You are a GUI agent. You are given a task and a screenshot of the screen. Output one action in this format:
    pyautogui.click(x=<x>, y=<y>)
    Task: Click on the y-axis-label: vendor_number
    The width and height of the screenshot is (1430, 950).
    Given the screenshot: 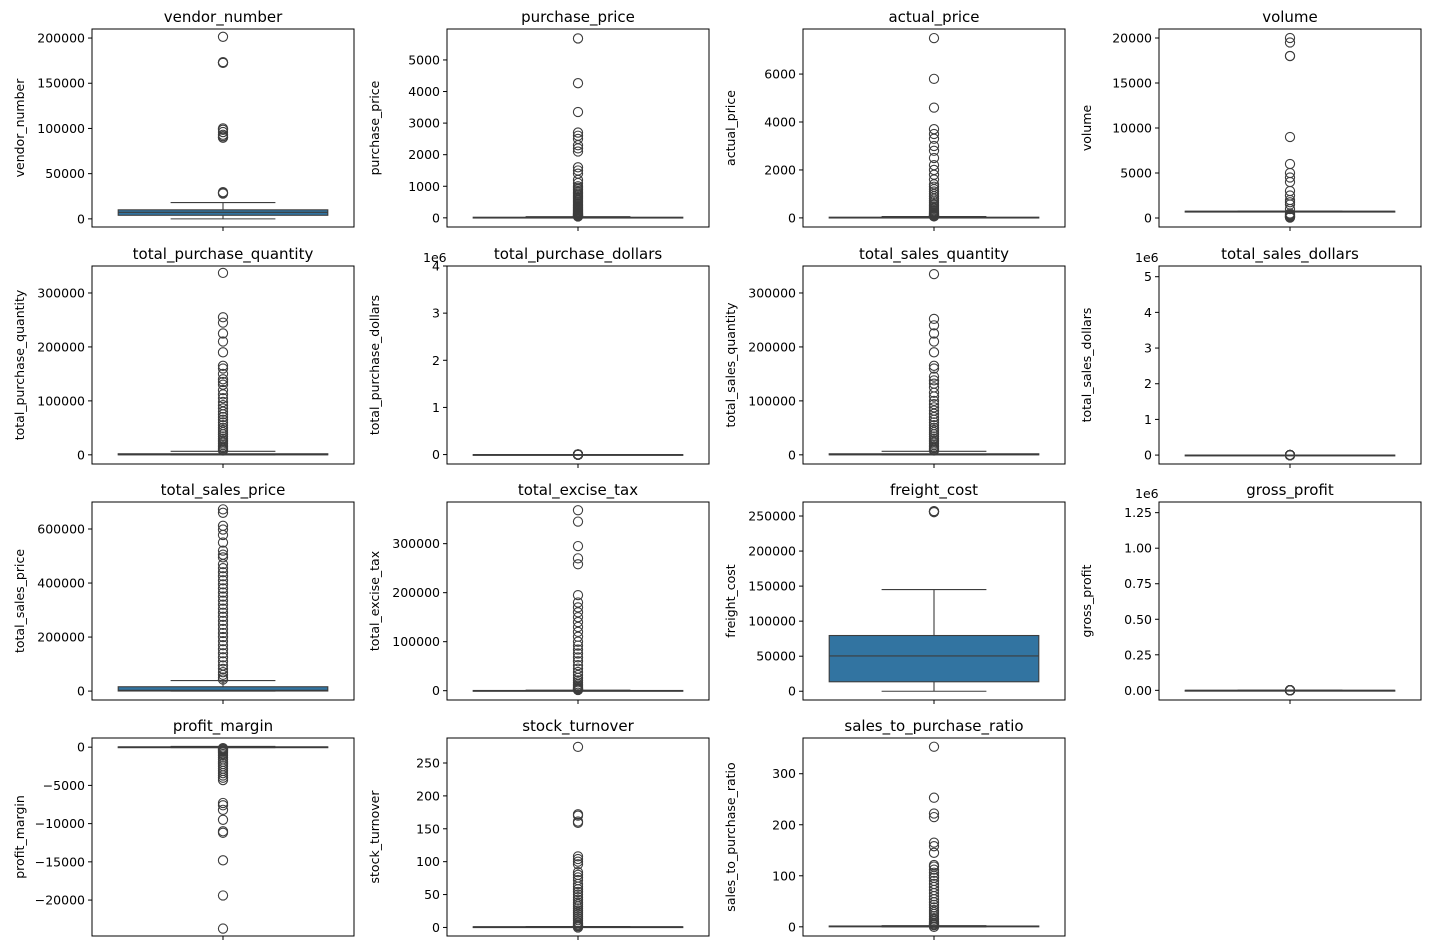 What is the action you would take?
    pyautogui.click(x=19, y=128)
    